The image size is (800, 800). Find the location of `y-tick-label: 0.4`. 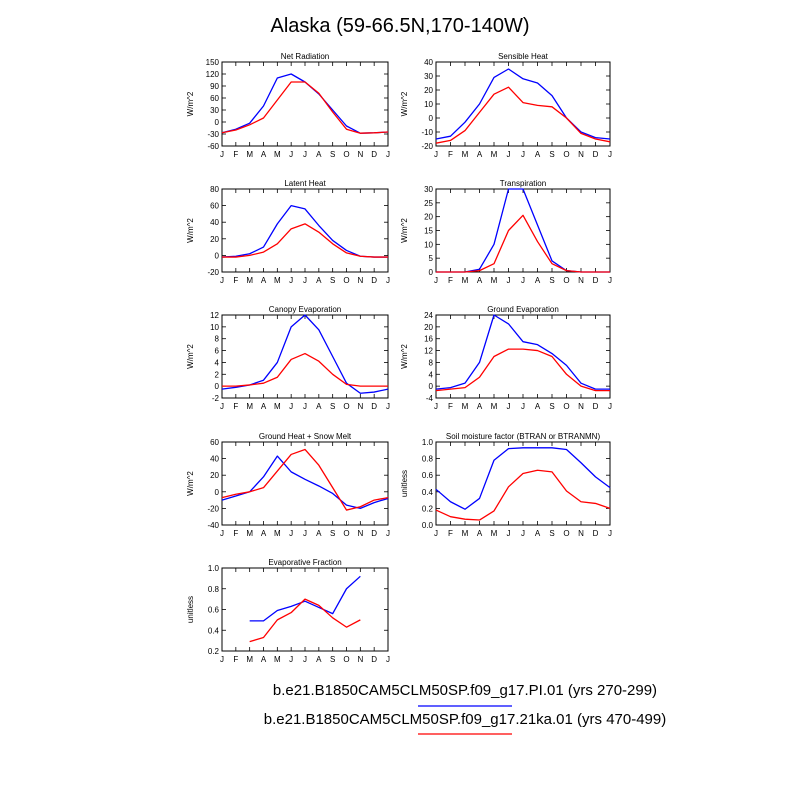

y-tick-label: 0.4 is located at coordinates (214, 630).